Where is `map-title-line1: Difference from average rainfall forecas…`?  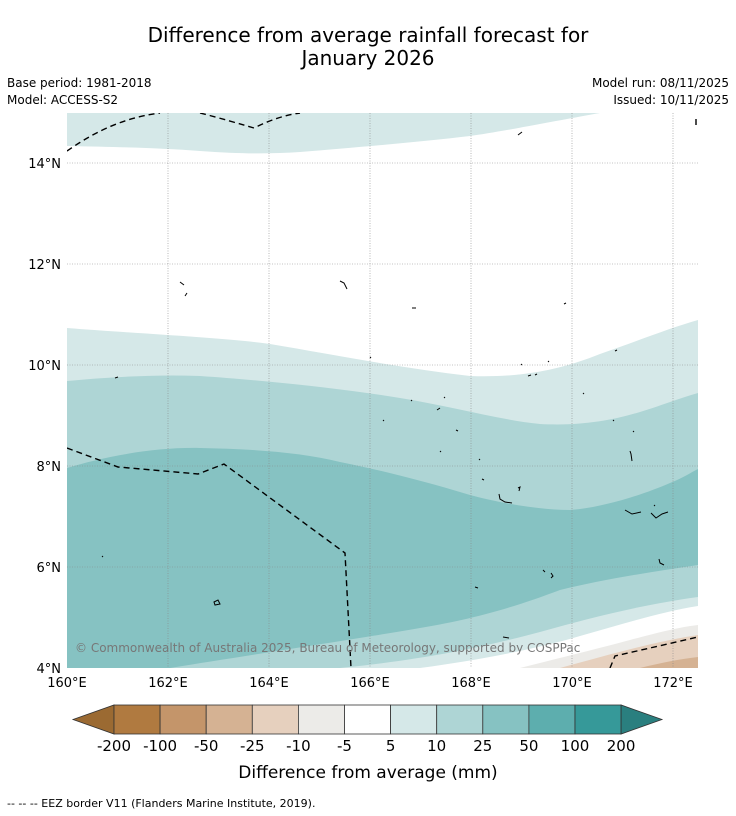
map-title-line1: Difference from average rainfall forecas… is located at coordinates (368, 35).